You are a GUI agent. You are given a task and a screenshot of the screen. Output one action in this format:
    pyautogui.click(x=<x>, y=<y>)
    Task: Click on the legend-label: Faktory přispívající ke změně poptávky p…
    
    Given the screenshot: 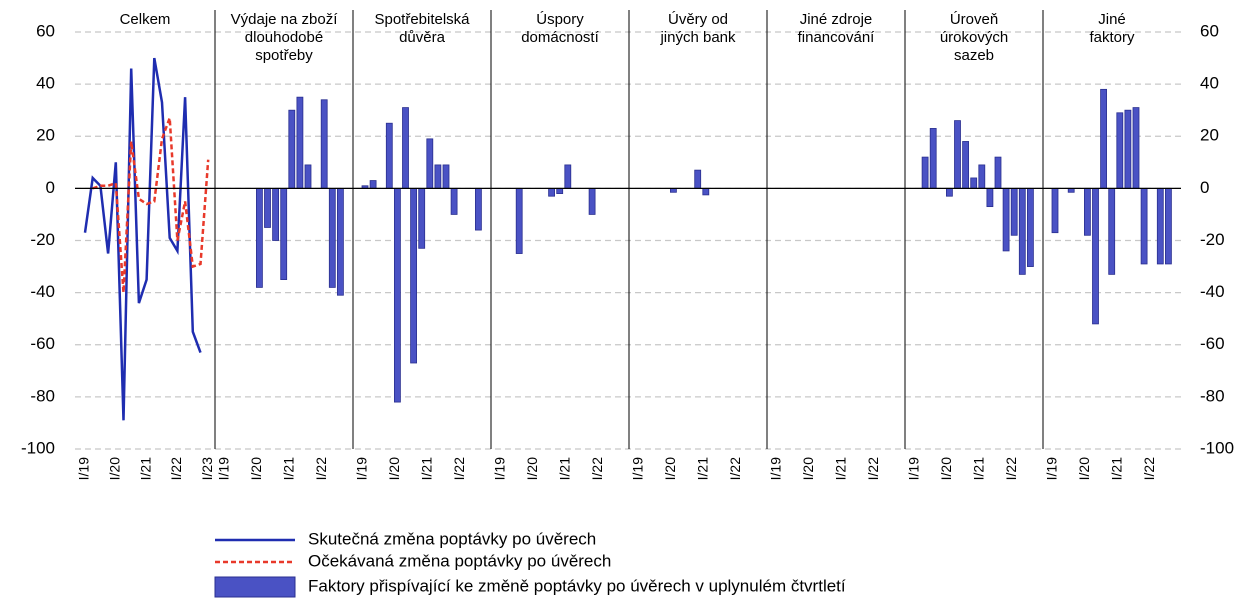 What is the action you would take?
    pyautogui.click(x=577, y=585)
    